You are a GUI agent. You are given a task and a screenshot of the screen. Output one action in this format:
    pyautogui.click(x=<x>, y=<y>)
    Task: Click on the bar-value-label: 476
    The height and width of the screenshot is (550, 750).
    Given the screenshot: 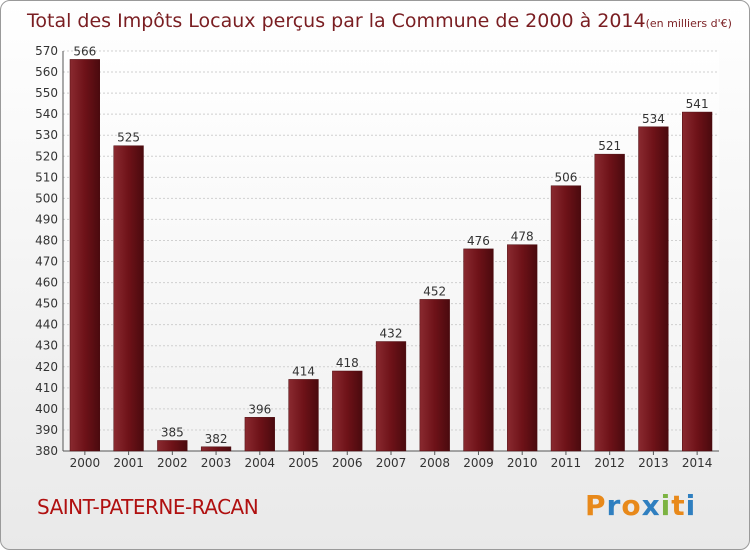 What is the action you would take?
    pyautogui.click(x=478, y=241)
    